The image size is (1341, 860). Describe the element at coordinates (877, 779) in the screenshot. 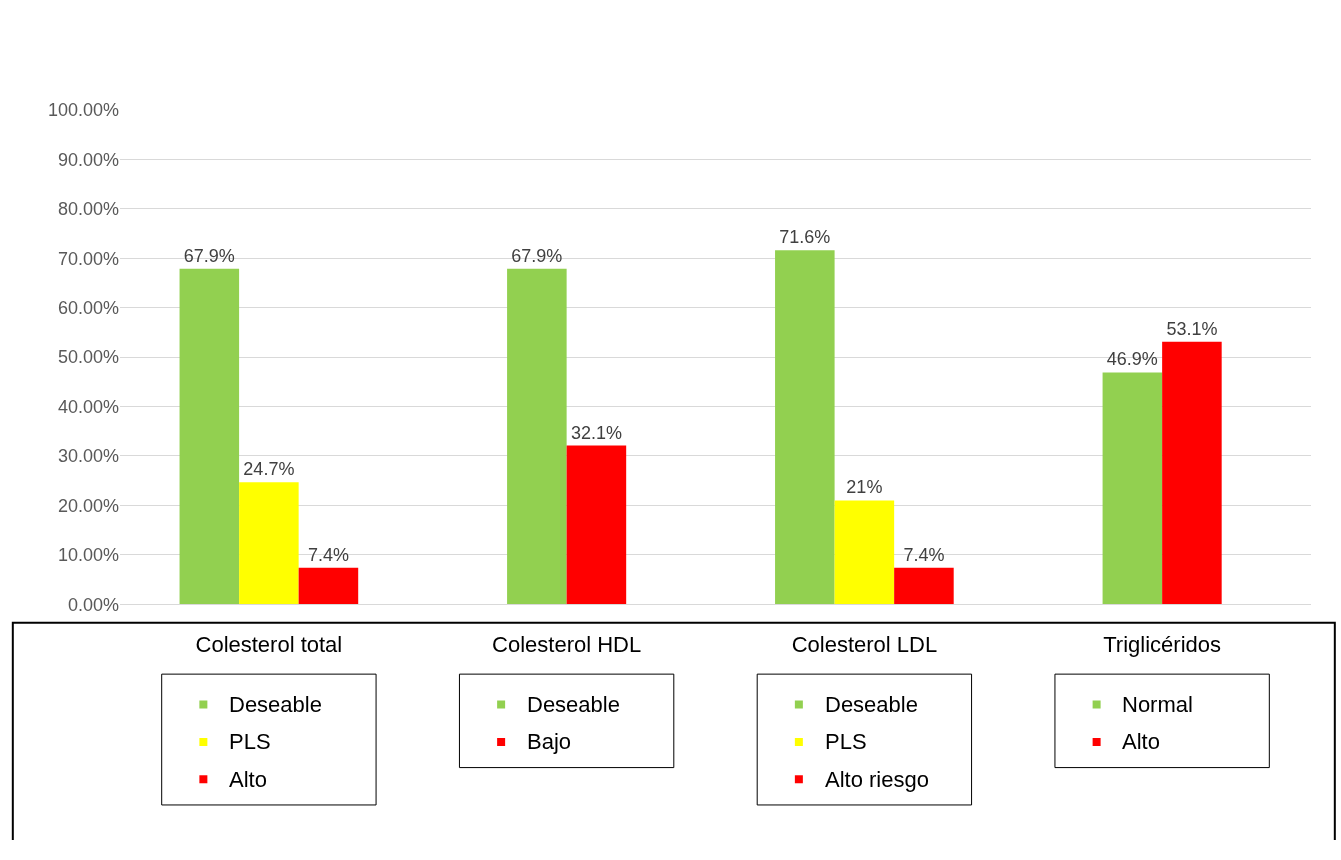

I see `legend-label: Alto riesgo` at that location.